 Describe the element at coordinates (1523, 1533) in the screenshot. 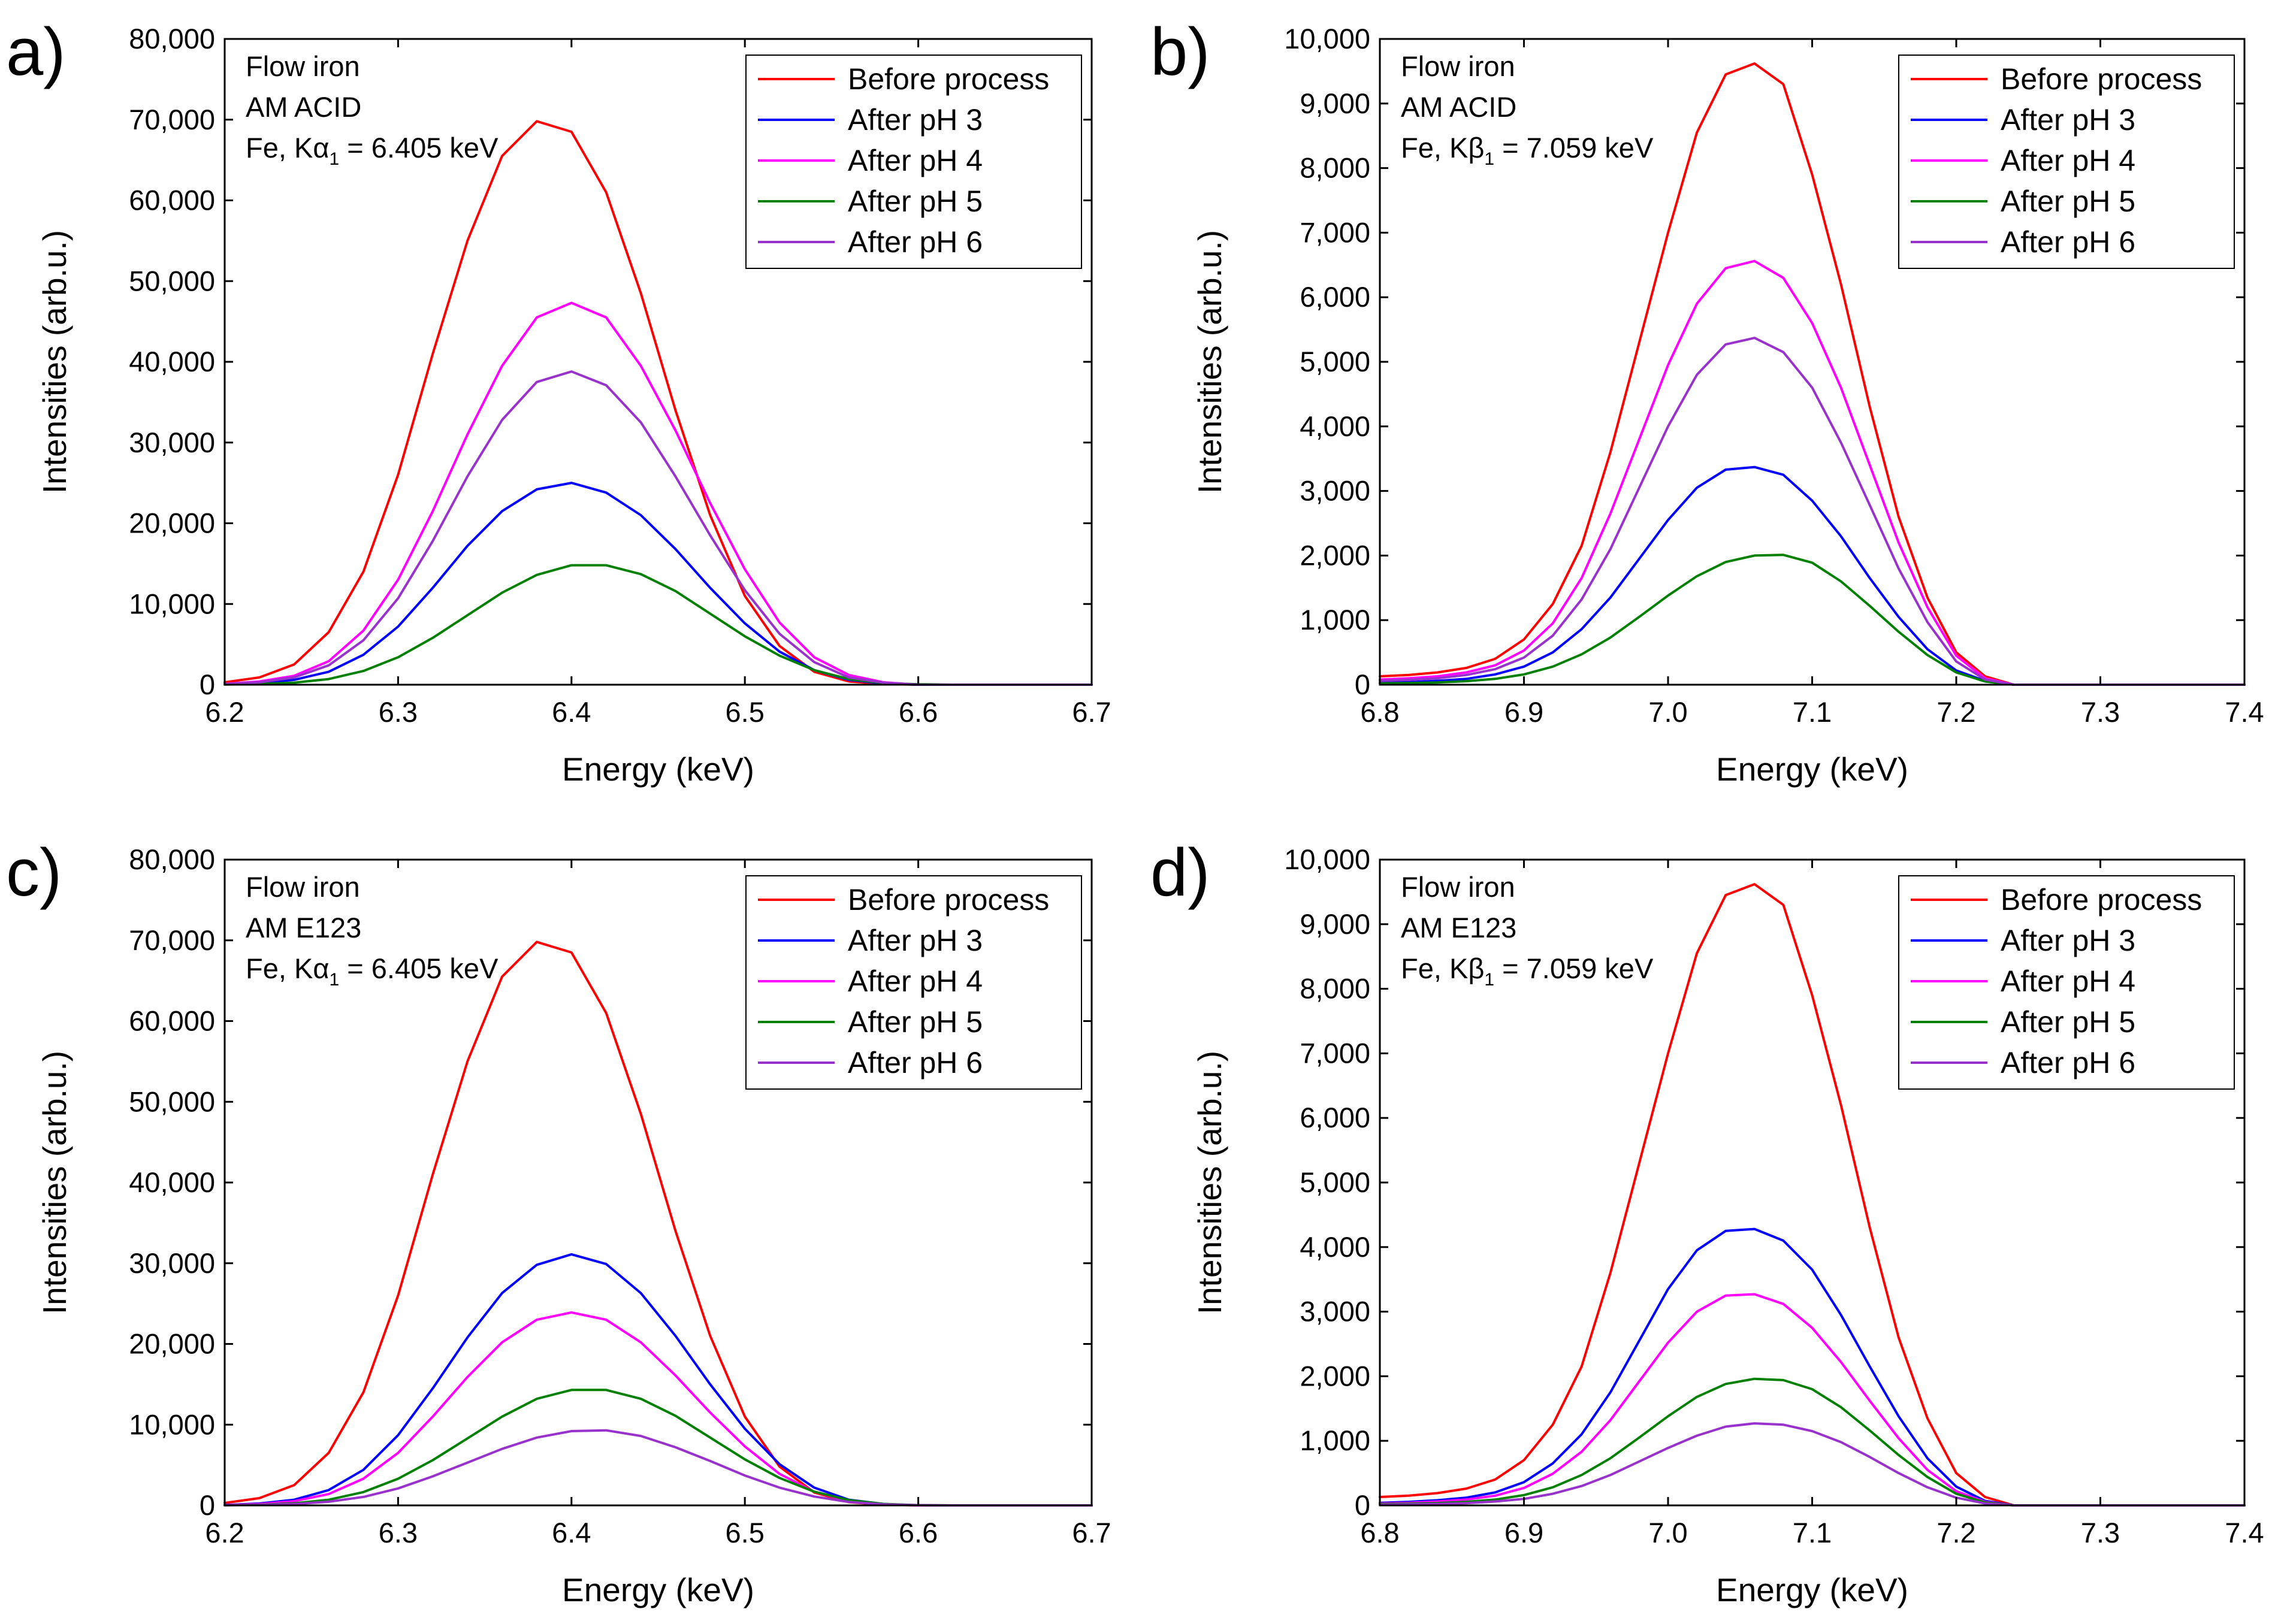

I see `x-tick-label: 6.9` at that location.